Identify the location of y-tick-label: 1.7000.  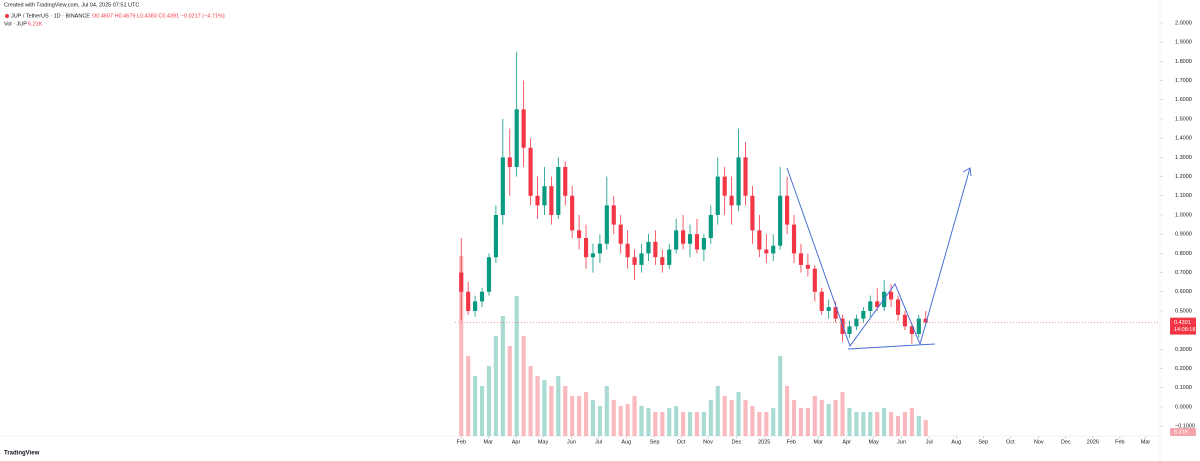
(1183, 81).